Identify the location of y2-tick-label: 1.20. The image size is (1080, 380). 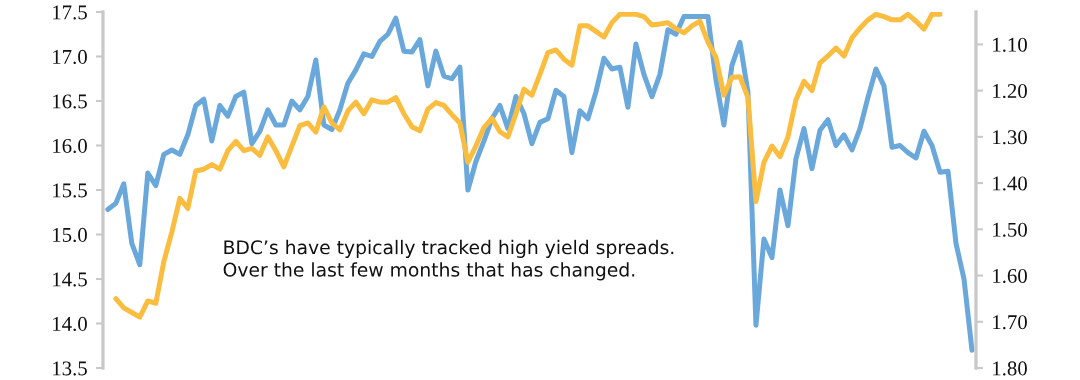
(1010, 91).